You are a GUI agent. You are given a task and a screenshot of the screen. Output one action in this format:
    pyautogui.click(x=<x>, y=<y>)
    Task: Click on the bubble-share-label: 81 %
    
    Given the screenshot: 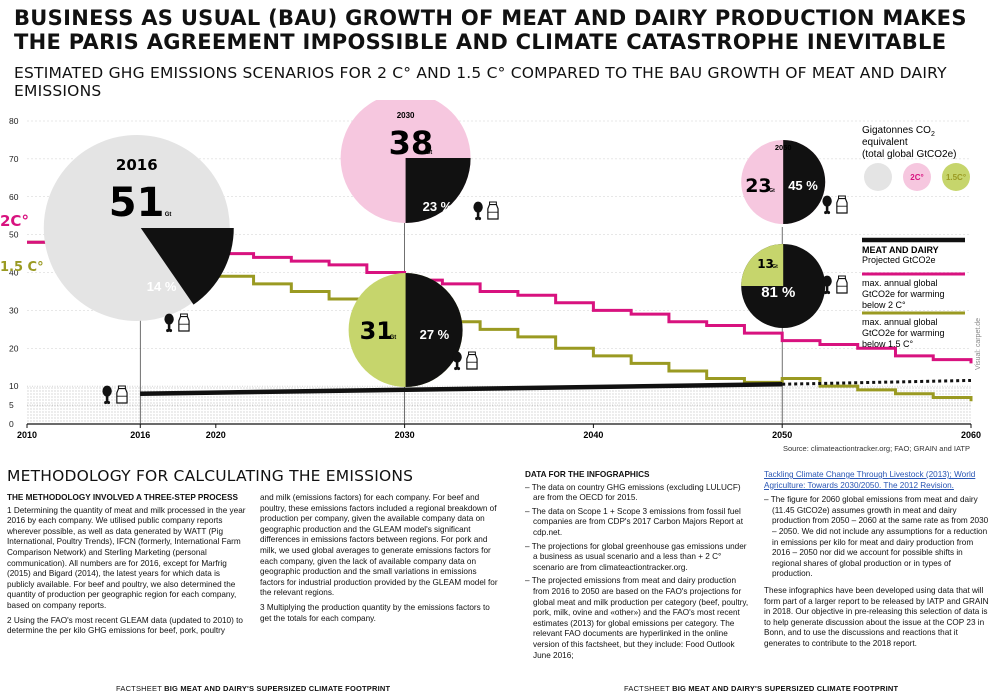 What is the action you would take?
    pyautogui.click(x=778, y=292)
    